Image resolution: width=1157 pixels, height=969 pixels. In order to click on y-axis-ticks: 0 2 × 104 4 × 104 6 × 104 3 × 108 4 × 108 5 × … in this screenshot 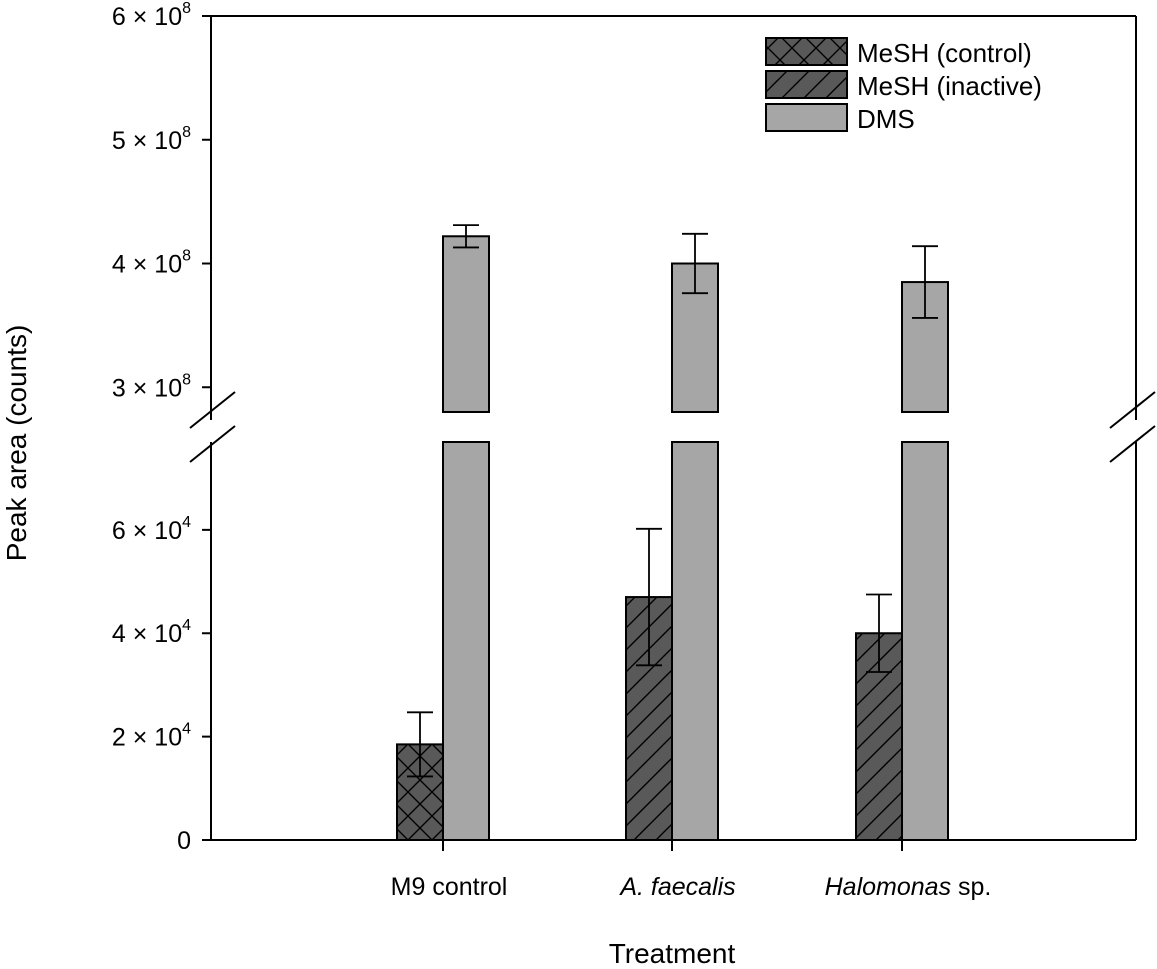, I will do `click(161, 427)`.